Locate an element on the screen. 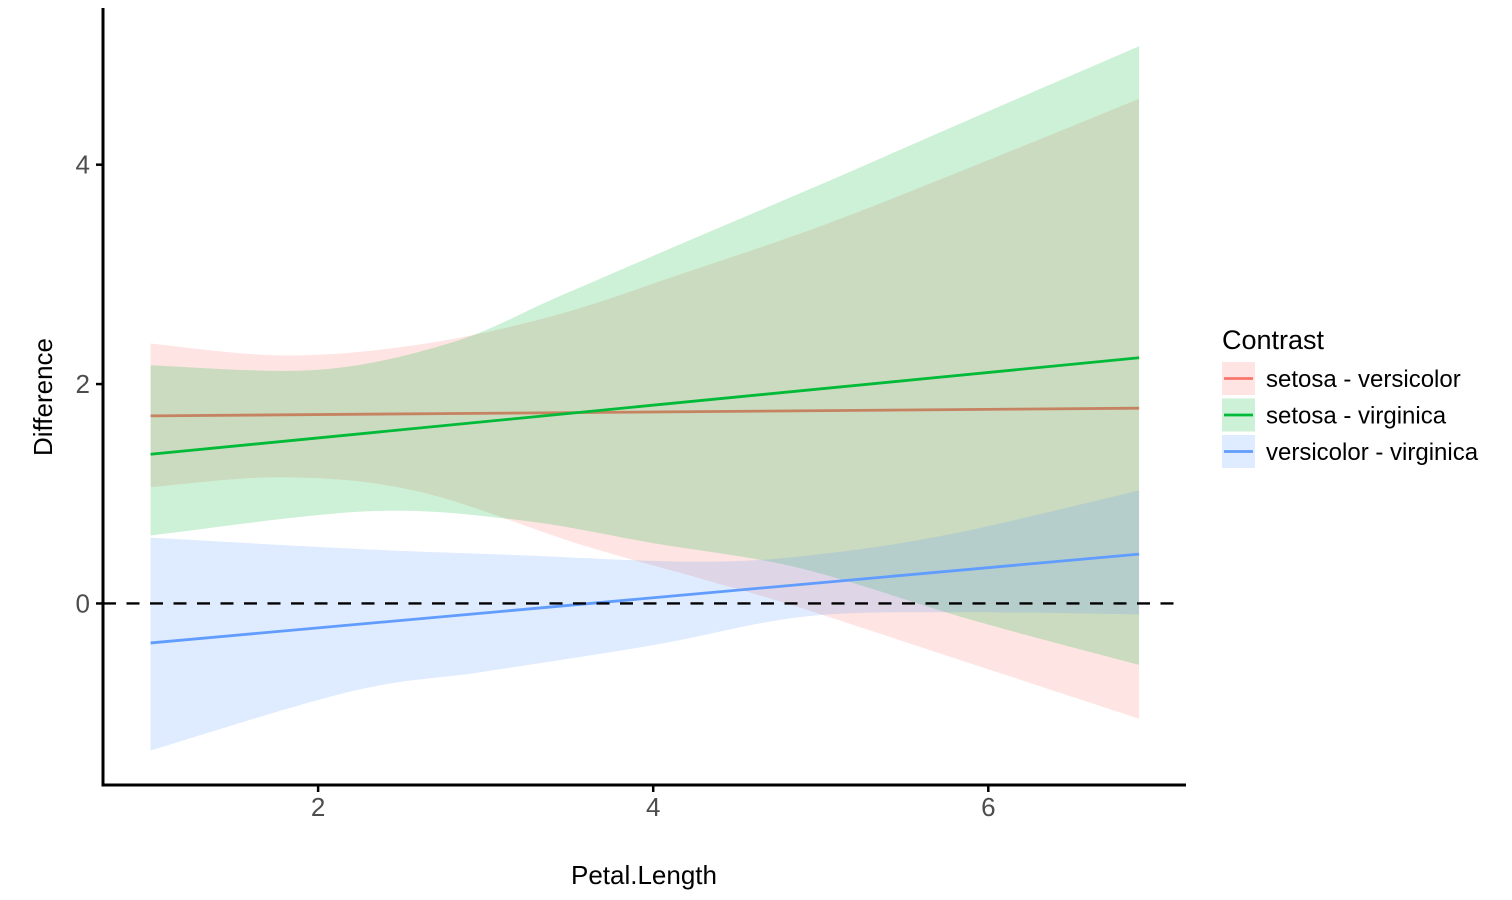  legend-item-label: versicolor - virginica is located at coordinates (1372, 452).